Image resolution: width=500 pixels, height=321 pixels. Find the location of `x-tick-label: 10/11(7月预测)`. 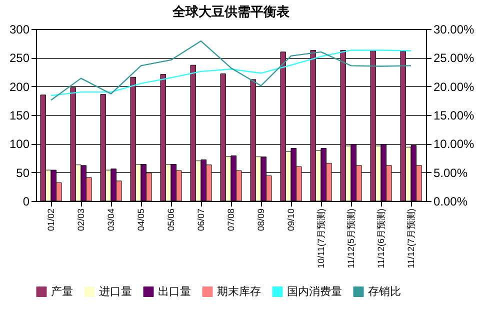

x-tick-label: 10/11(7月预测) is located at coordinates (321, 238).